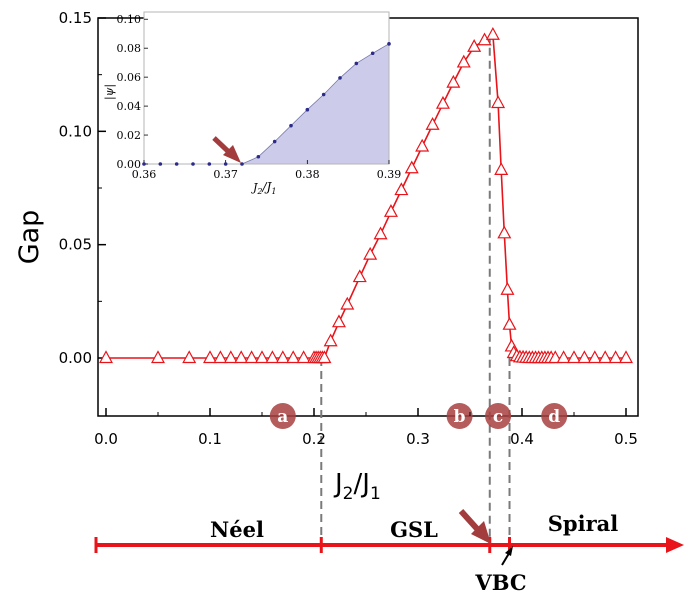 This screenshot has height=599, width=684. I want to click on inset-plot-frame, so click(266, 88).